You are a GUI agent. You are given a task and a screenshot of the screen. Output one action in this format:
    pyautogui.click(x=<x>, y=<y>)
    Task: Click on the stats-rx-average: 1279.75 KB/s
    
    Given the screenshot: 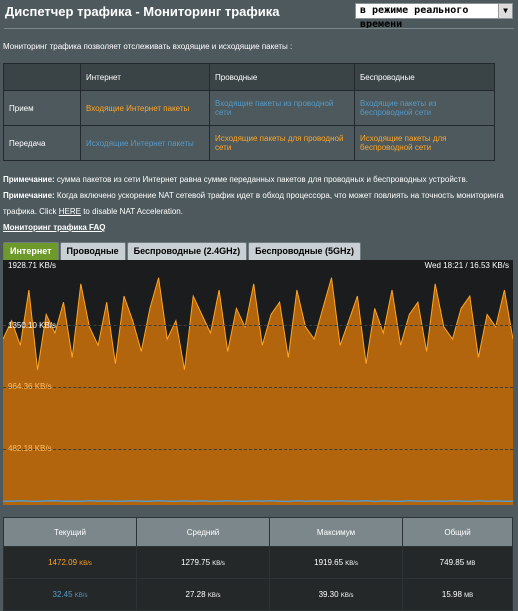 What is the action you would take?
    pyautogui.click(x=203, y=562)
    